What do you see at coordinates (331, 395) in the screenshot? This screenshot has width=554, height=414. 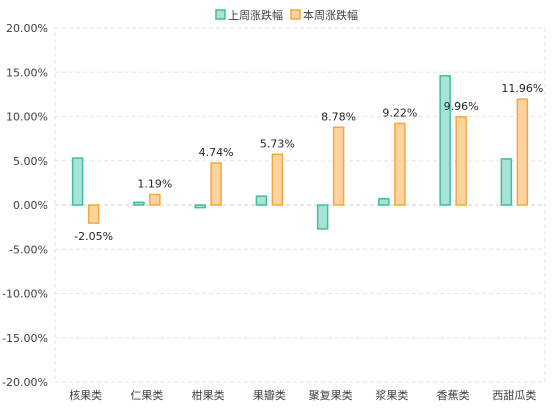 I see `x-tick-label: 聚复果类` at bounding box center [331, 395].